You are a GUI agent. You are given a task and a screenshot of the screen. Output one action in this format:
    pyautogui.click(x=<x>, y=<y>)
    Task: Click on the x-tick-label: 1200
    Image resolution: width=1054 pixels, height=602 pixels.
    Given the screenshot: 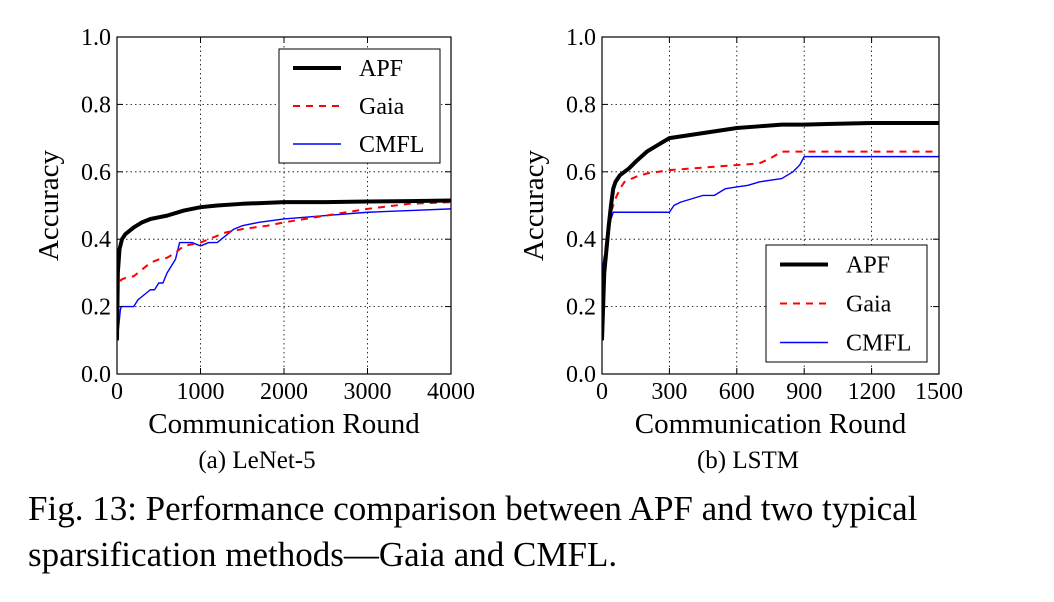 What is the action you would take?
    pyautogui.click(x=872, y=392)
    